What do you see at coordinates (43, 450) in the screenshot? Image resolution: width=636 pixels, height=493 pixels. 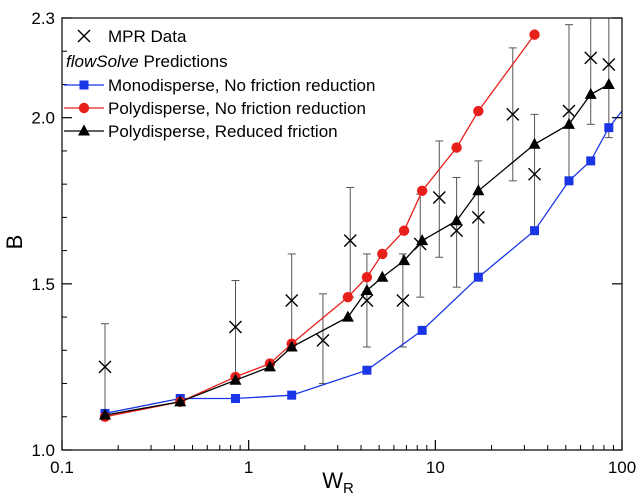 I see `y-tick-label: 1.0` at bounding box center [43, 450].